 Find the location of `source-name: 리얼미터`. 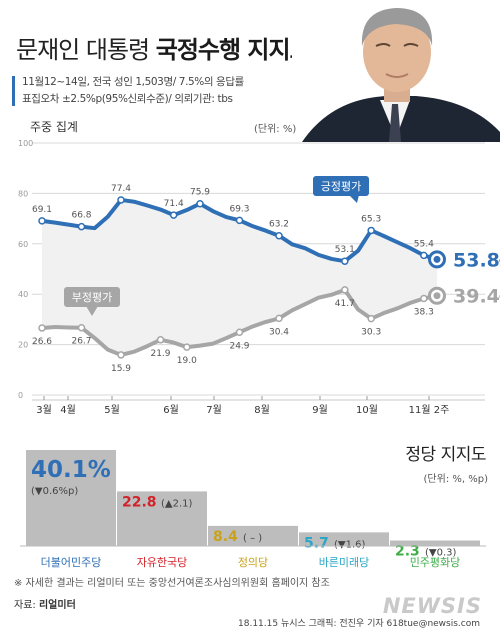

source-name: 리얼미터 is located at coordinates (57, 605).